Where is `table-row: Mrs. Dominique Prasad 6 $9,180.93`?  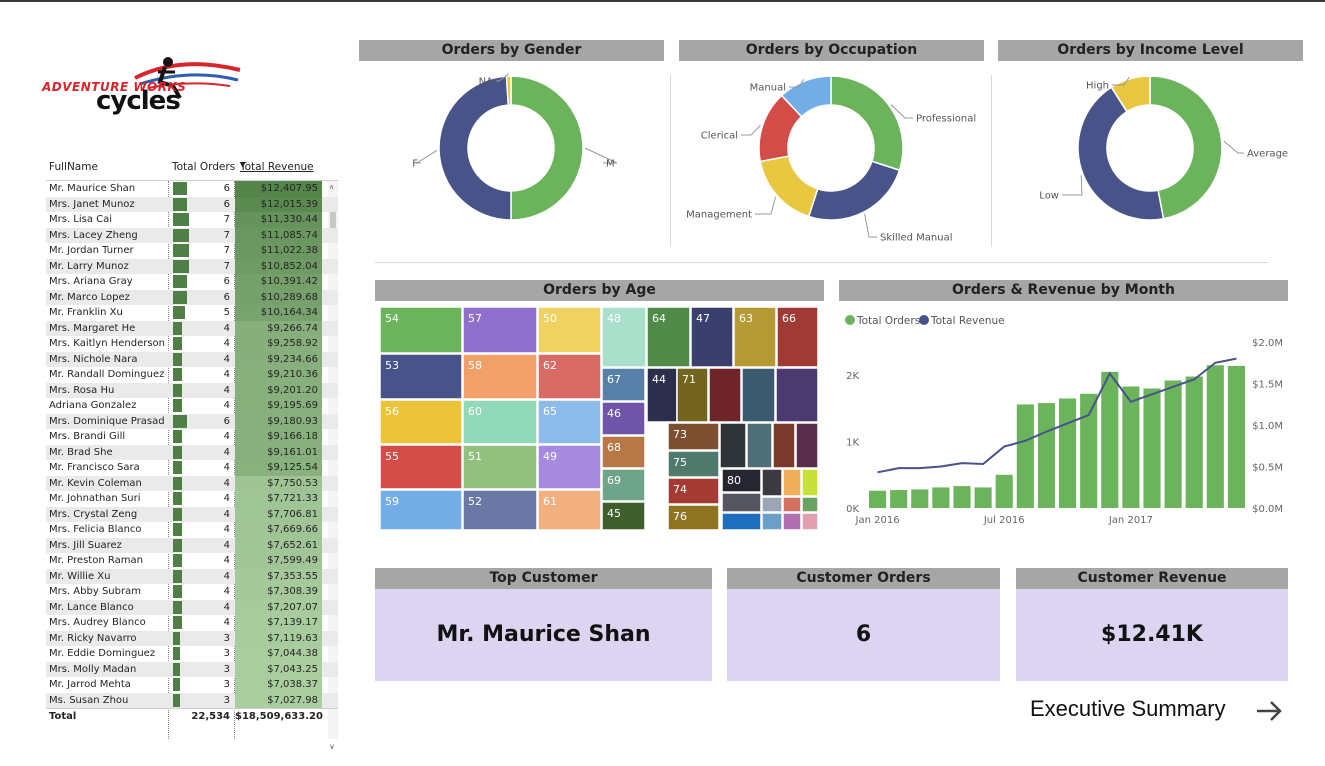
table-row: Mrs. Dominique Prasad 6 $9,180.93 is located at coordinates (192, 421).